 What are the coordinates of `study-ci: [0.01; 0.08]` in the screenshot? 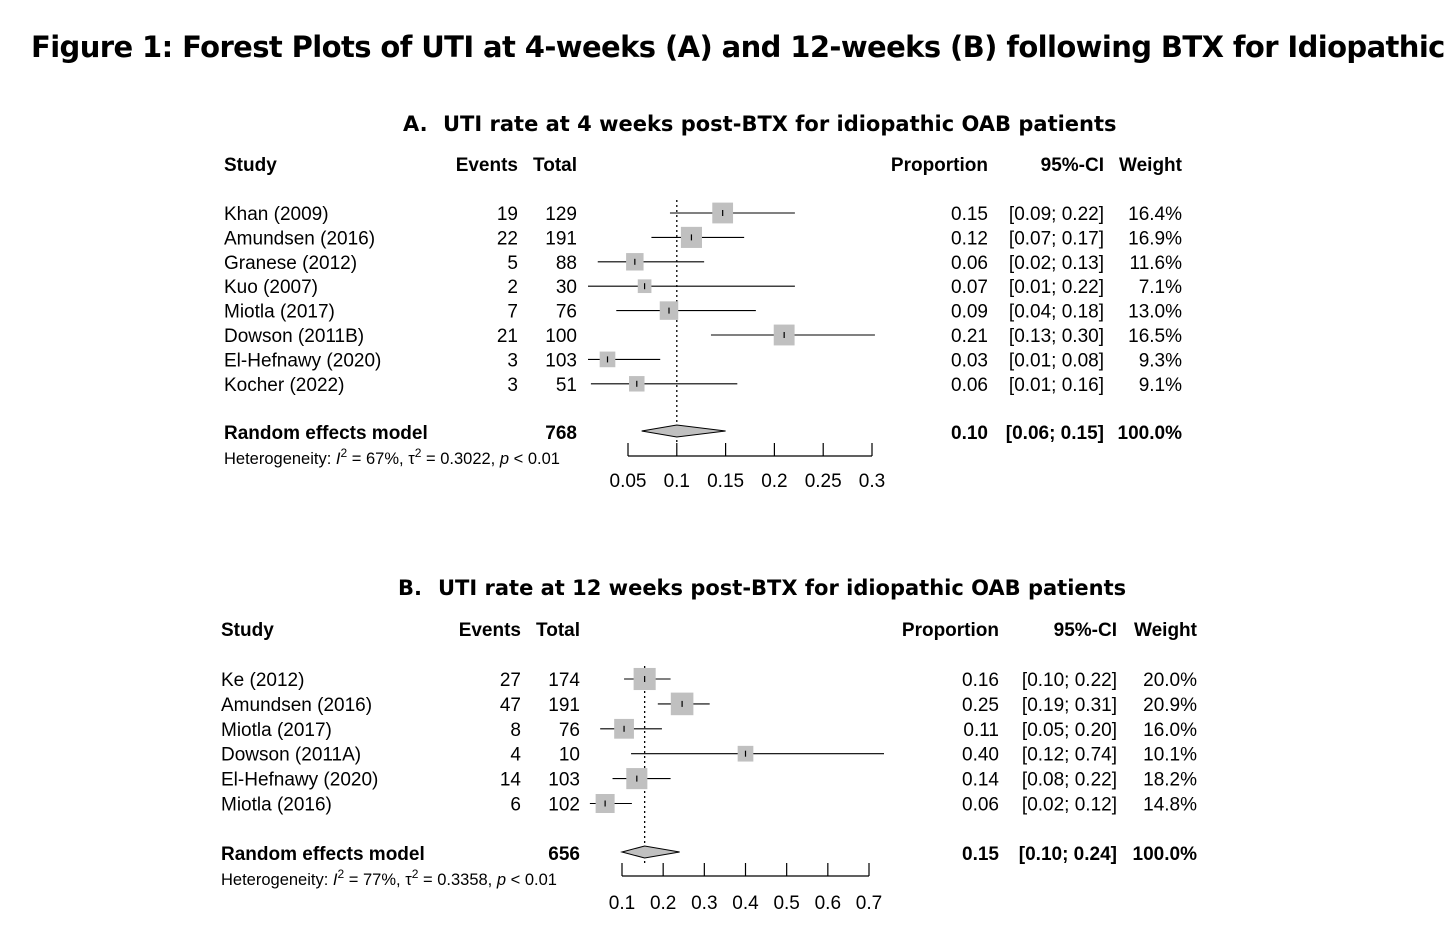 It's located at (1056, 360).